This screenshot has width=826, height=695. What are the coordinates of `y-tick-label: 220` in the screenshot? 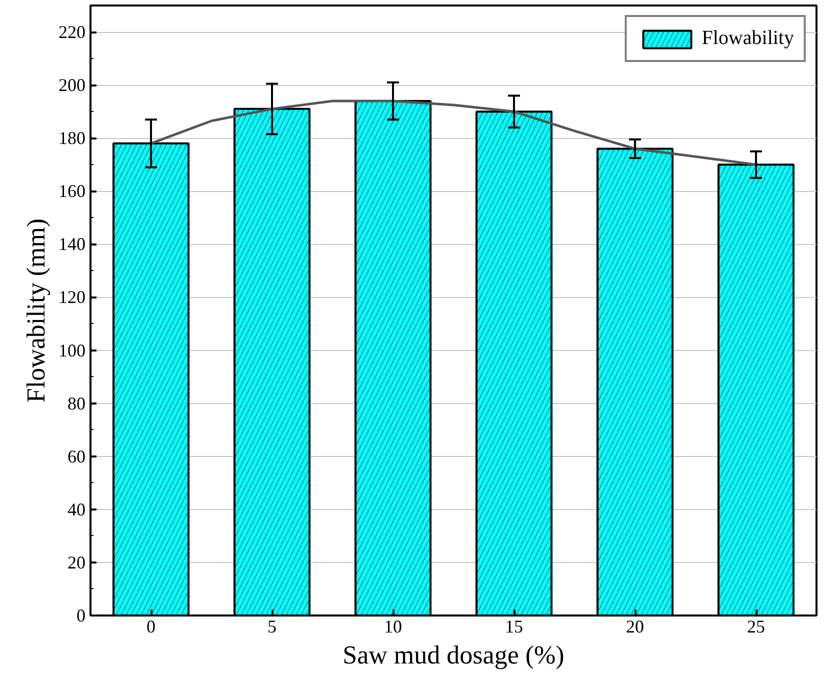 It's located at (72, 32).